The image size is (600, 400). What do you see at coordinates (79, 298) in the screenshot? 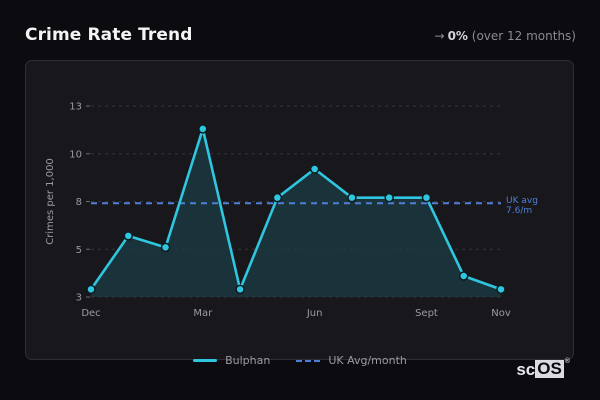
I see `y-tick-label: 3` at bounding box center [79, 298].